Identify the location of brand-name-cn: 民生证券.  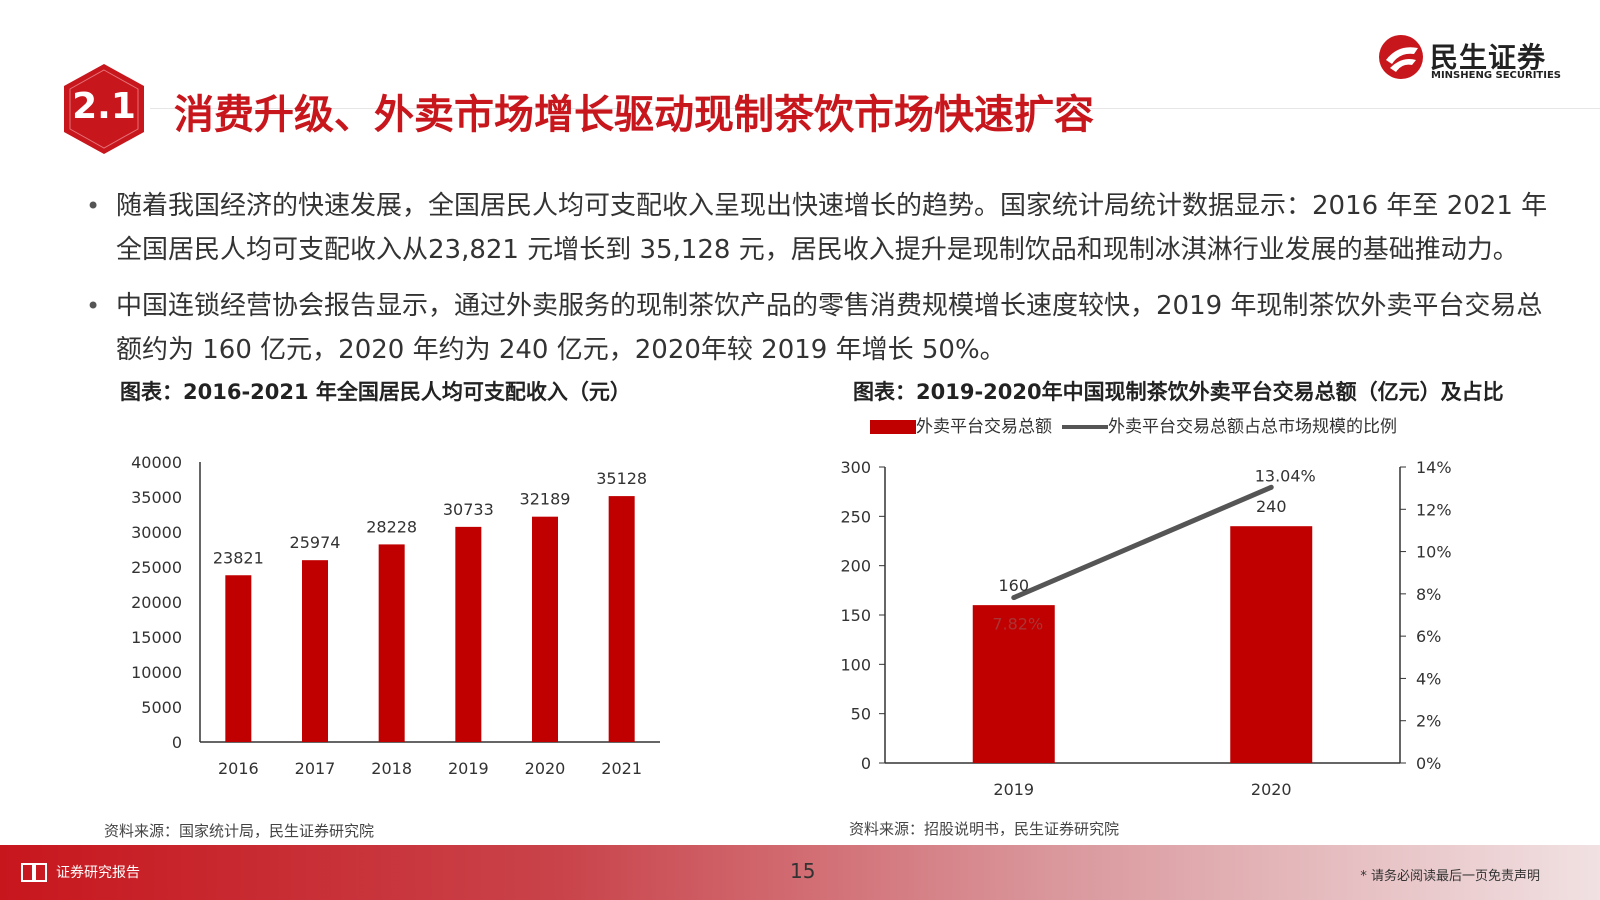
(1488, 57).